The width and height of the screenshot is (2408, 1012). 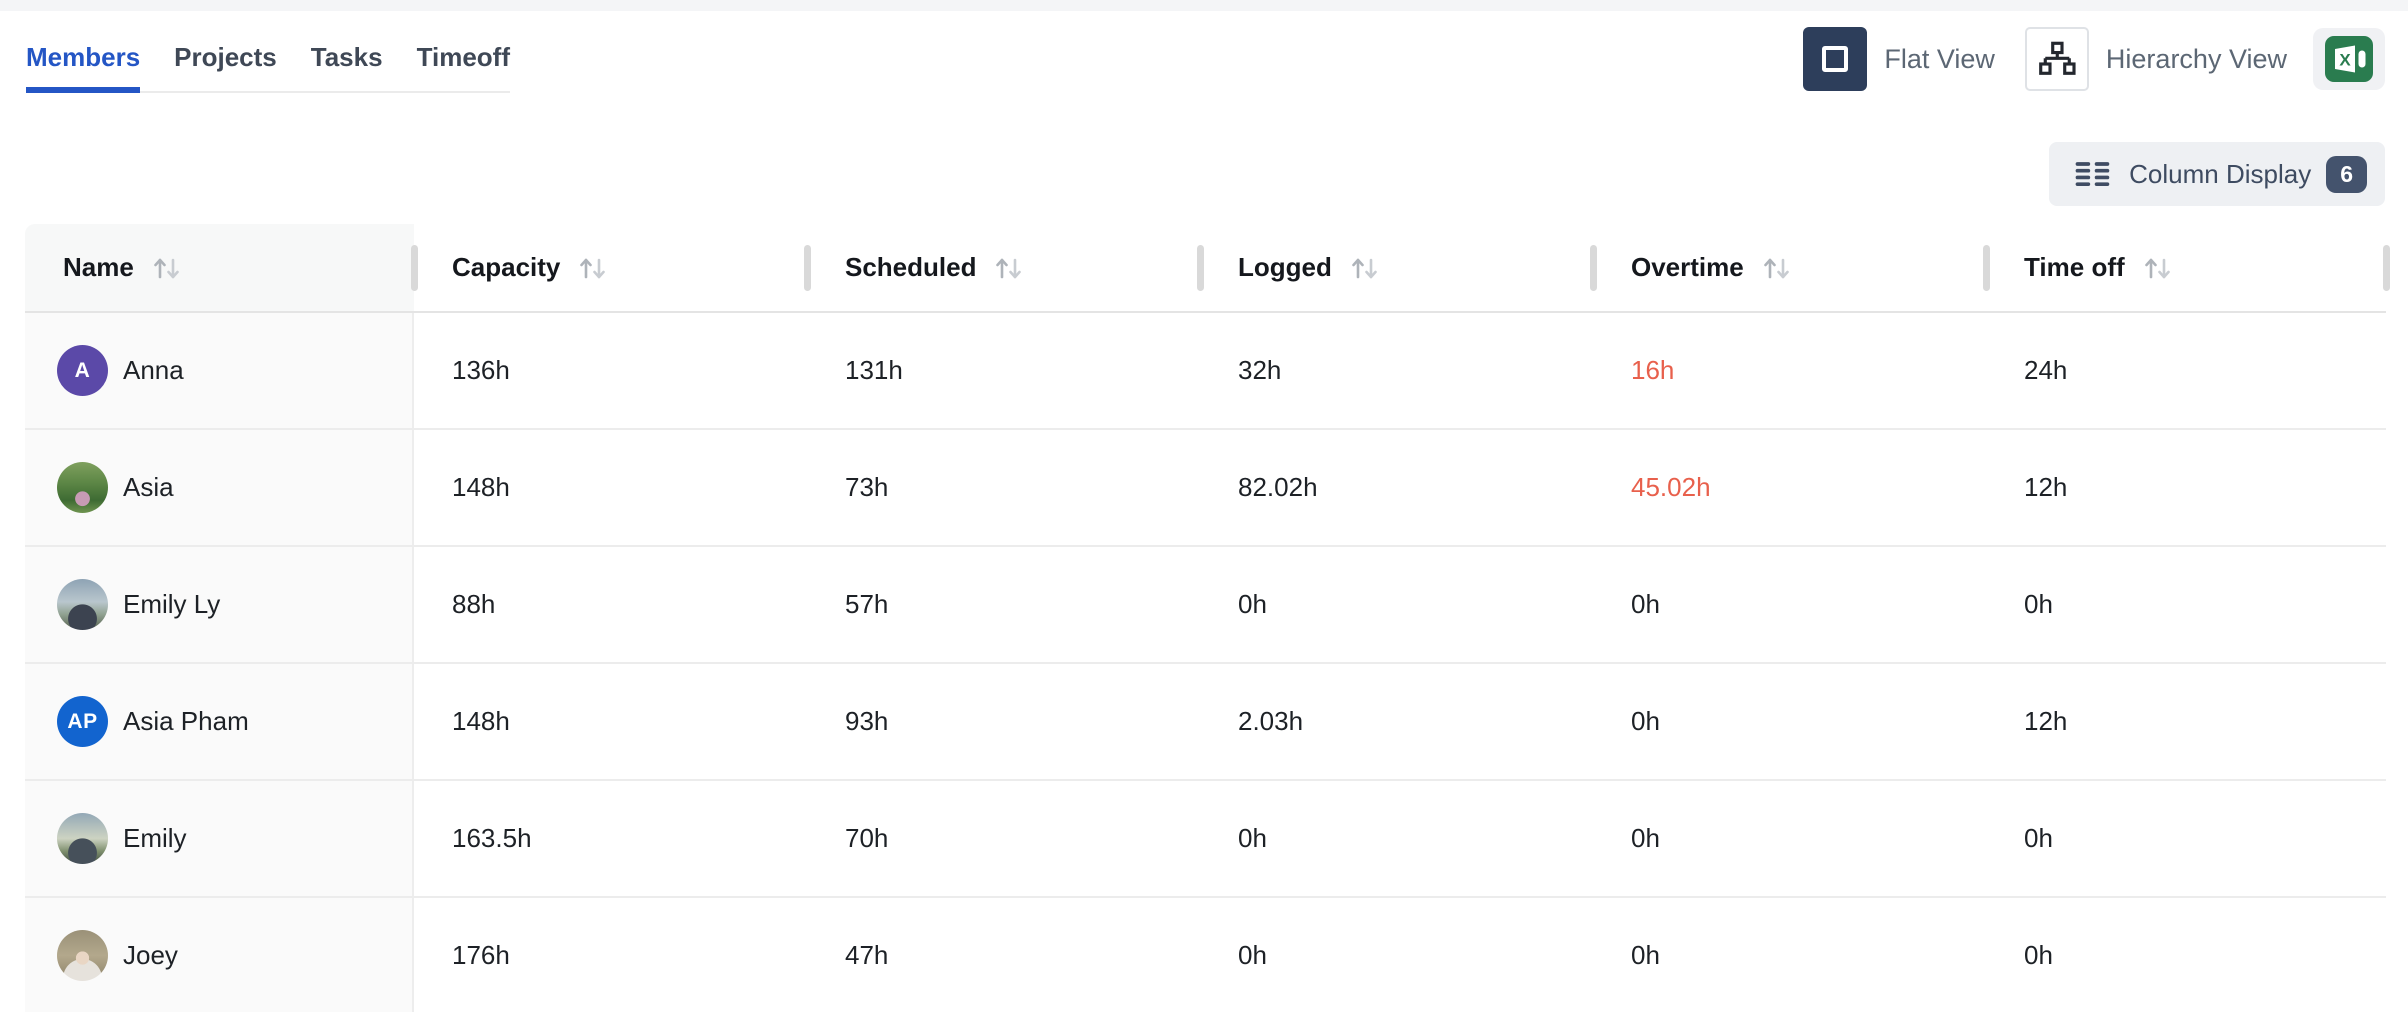 What do you see at coordinates (82, 370) in the screenshot?
I see `avatar: A` at bounding box center [82, 370].